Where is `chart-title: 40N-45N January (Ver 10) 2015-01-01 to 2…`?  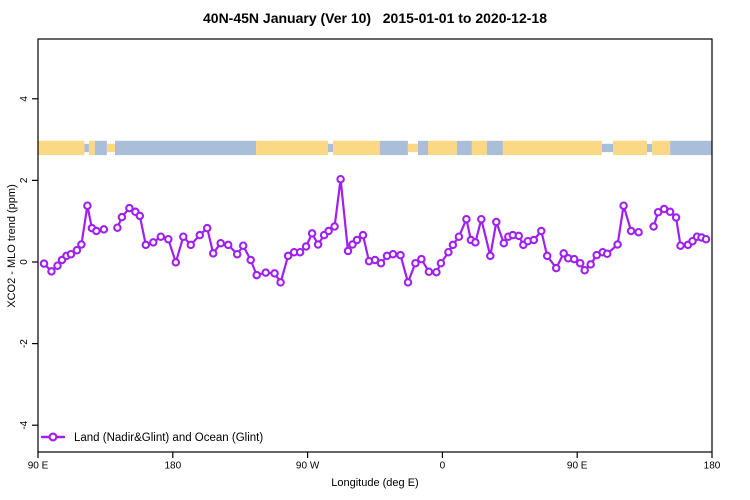
chart-title: 40N-45N January (Ver 10) 2015-01-01 to 2… is located at coordinates (375, 18).